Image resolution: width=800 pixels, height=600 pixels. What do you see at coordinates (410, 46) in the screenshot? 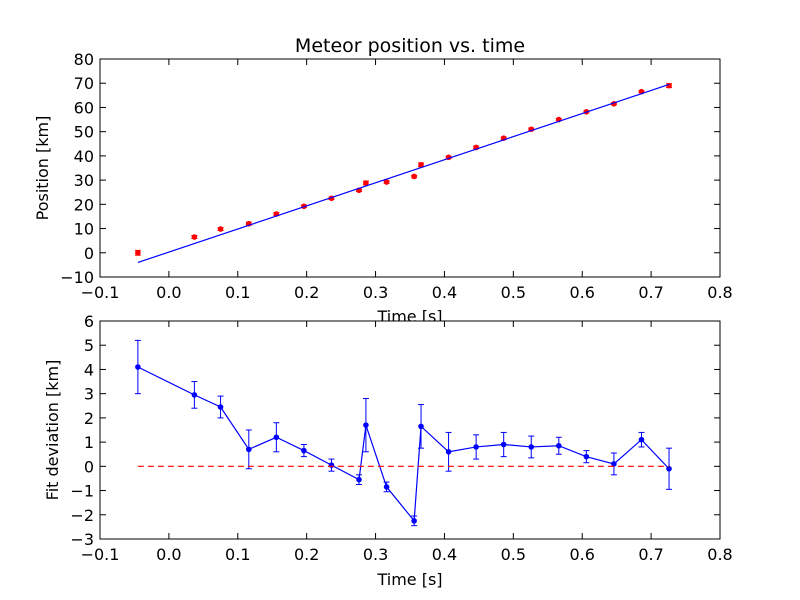
I see `position-chart-title: Meteor position vs. time` at bounding box center [410, 46].